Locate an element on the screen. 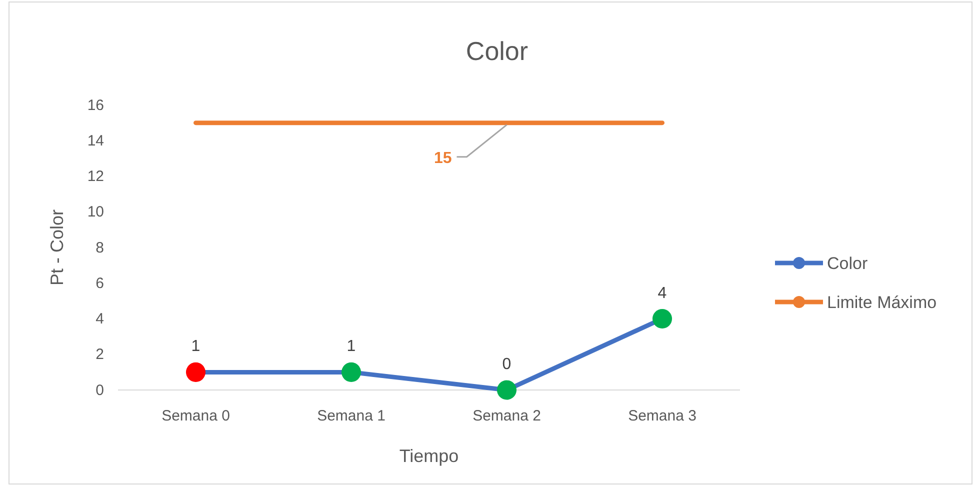 The height and width of the screenshot is (487, 975). legend-label: Limite Máximo is located at coordinates (882, 302).